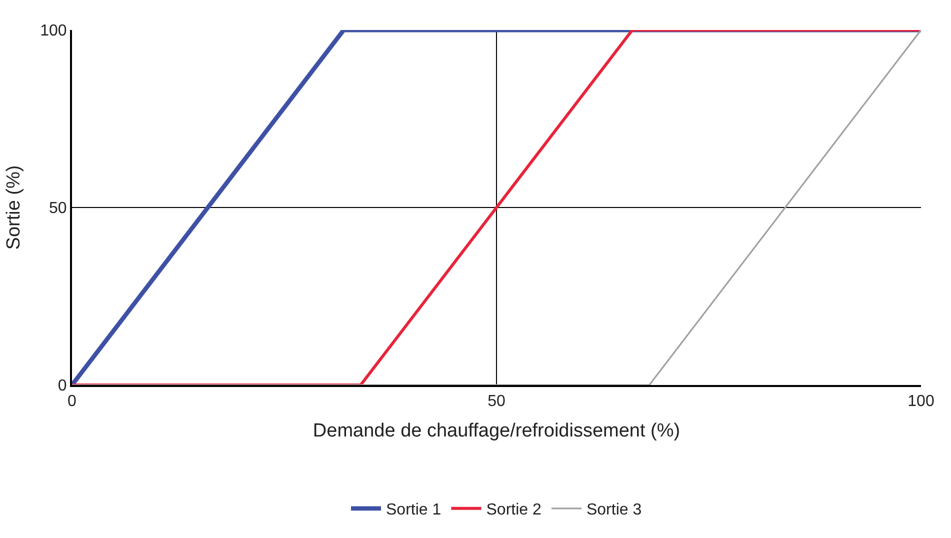 The height and width of the screenshot is (538, 951). What do you see at coordinates (13, 207) in the screenshot?
I see `y-axis-title: Sortie (%)` at bounding box center [13, 207].